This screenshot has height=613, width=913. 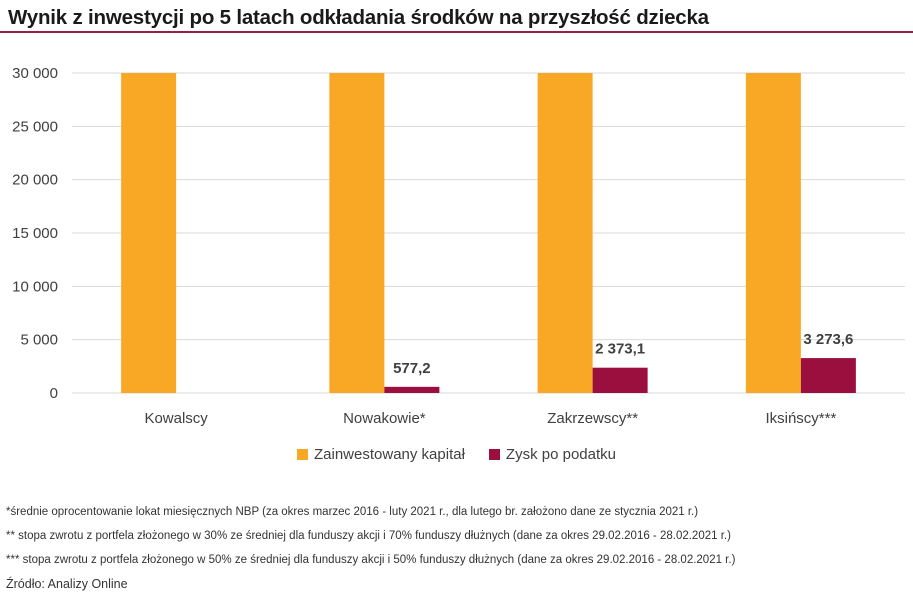 I want to click on legend-label-profit: Zysk po podatku, so click(x=560, y=454).